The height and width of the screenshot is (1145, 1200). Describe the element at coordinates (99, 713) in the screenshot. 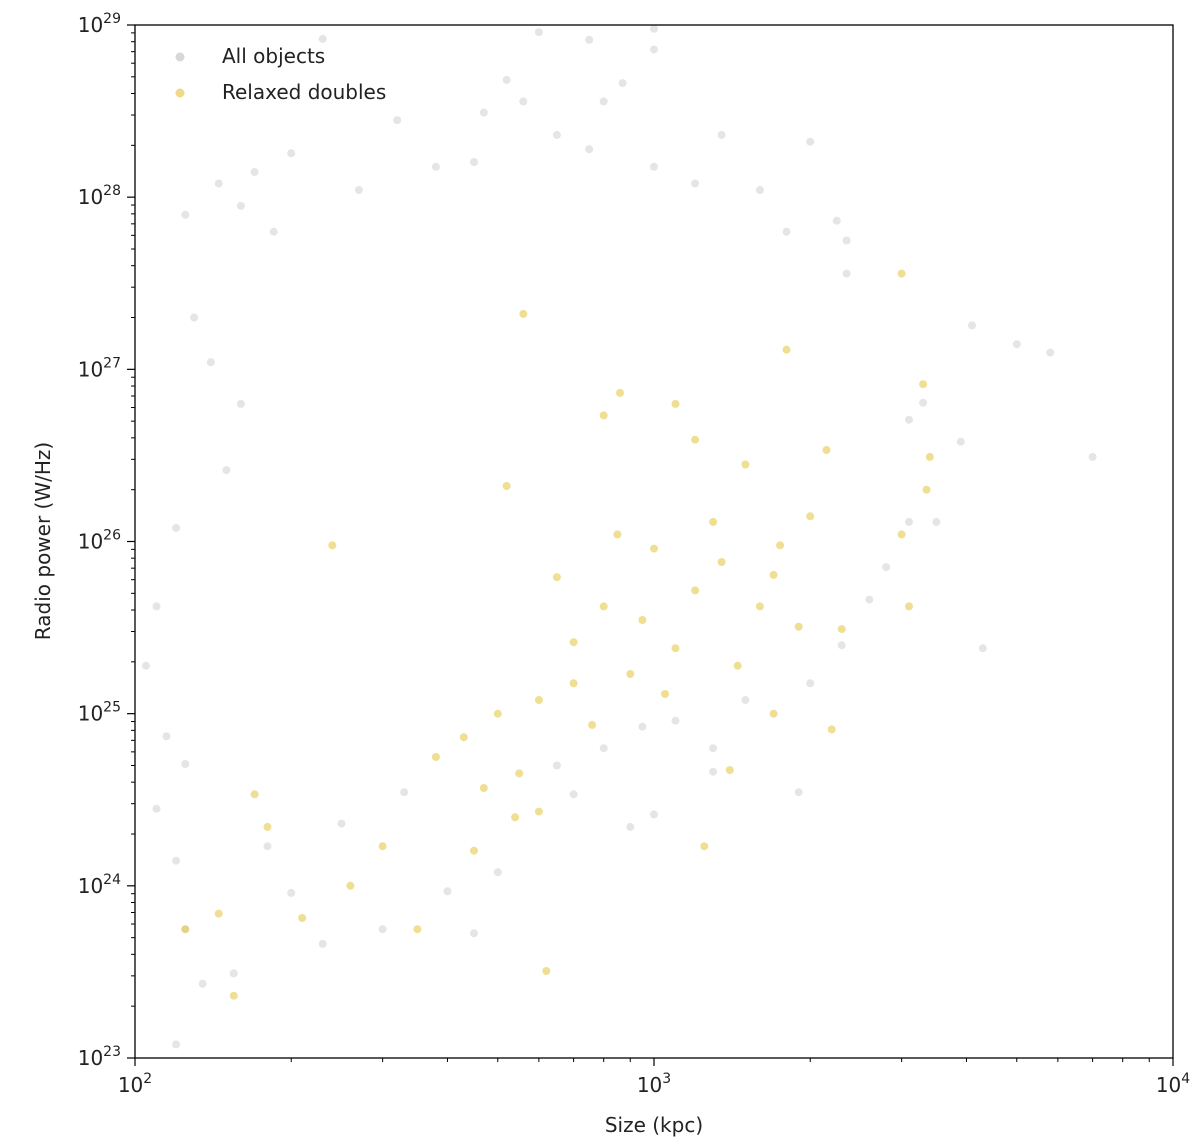

I see `y-tick-label: 1025` at that location.